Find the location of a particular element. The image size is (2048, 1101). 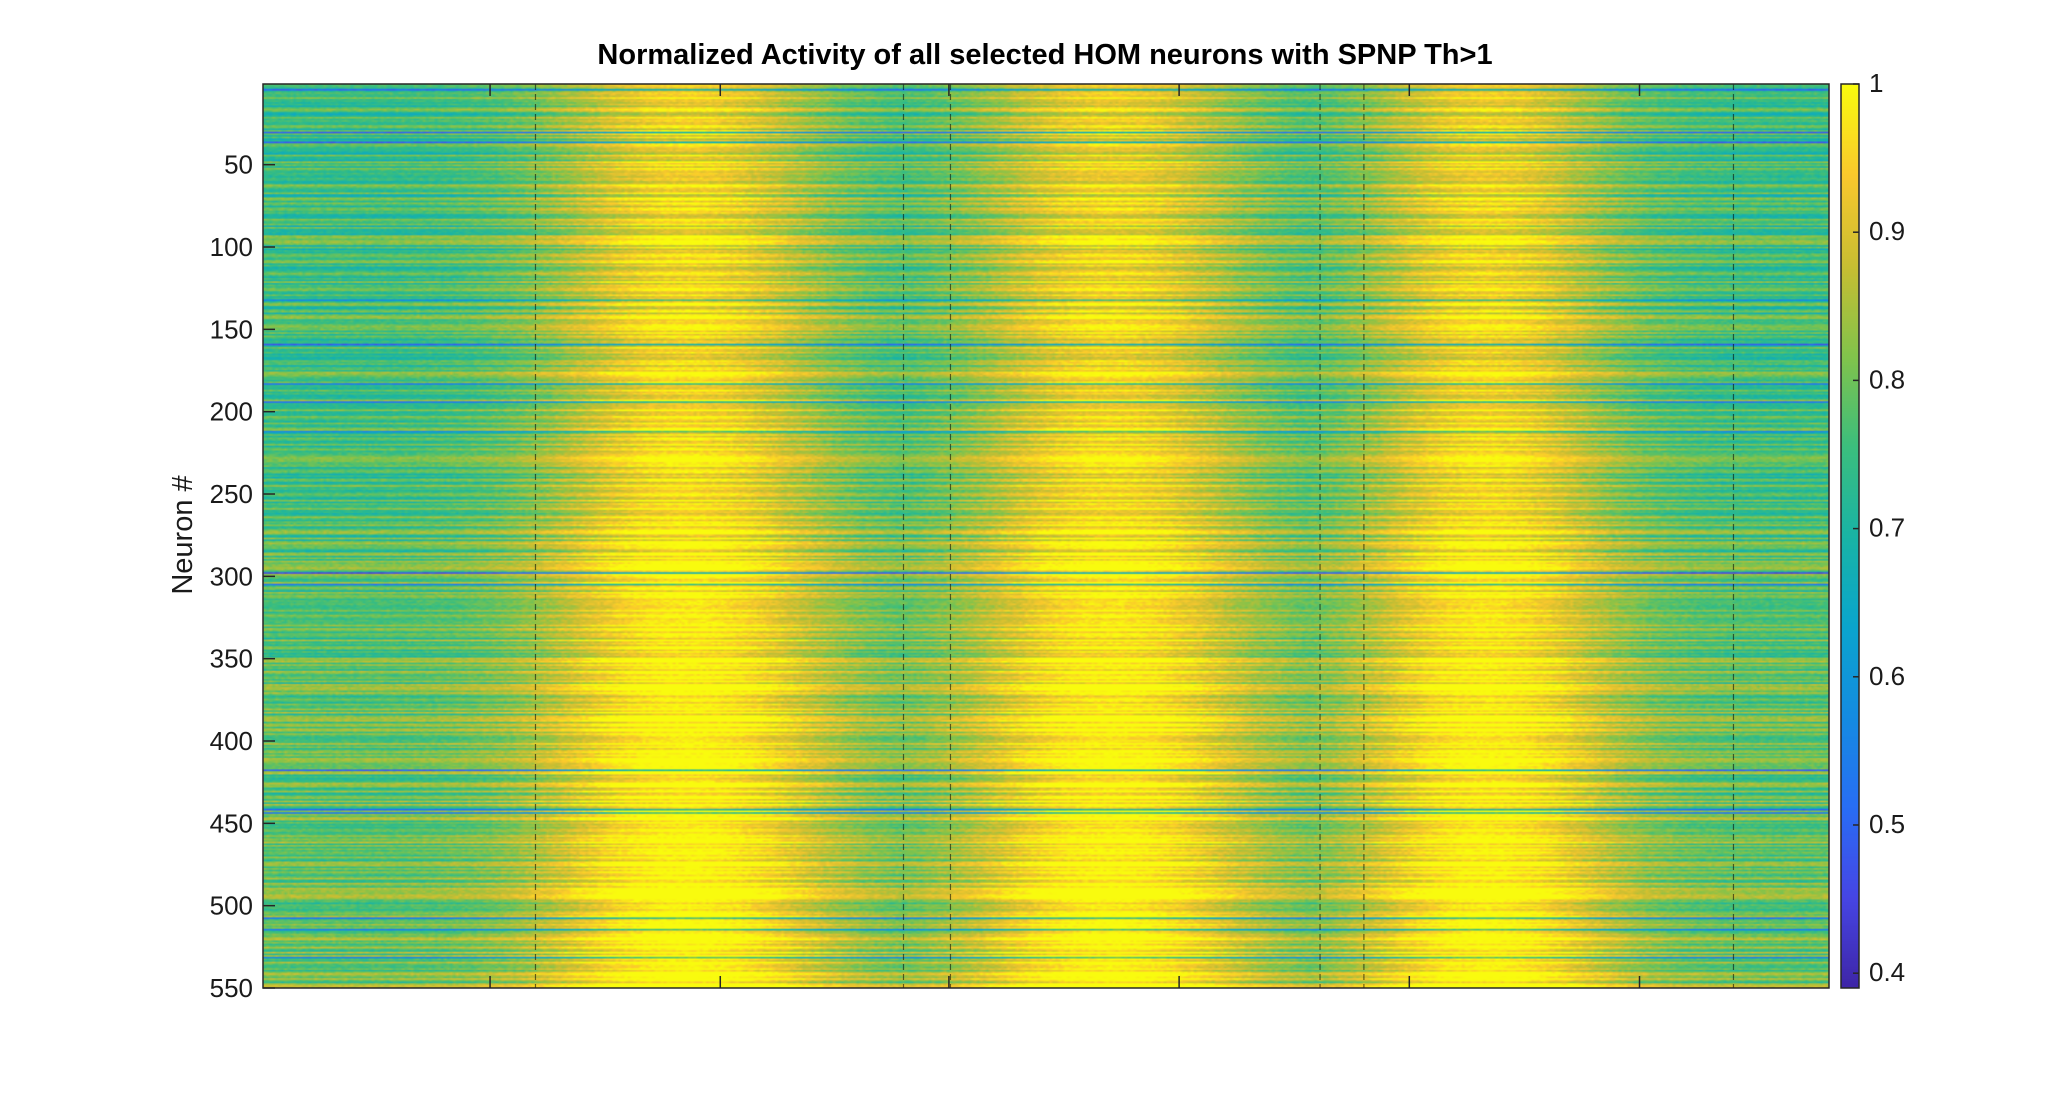

y-axis-ticks: 50 100 150 200 250 300 350 400 450 500 550 is located at coordinates (242, 576).